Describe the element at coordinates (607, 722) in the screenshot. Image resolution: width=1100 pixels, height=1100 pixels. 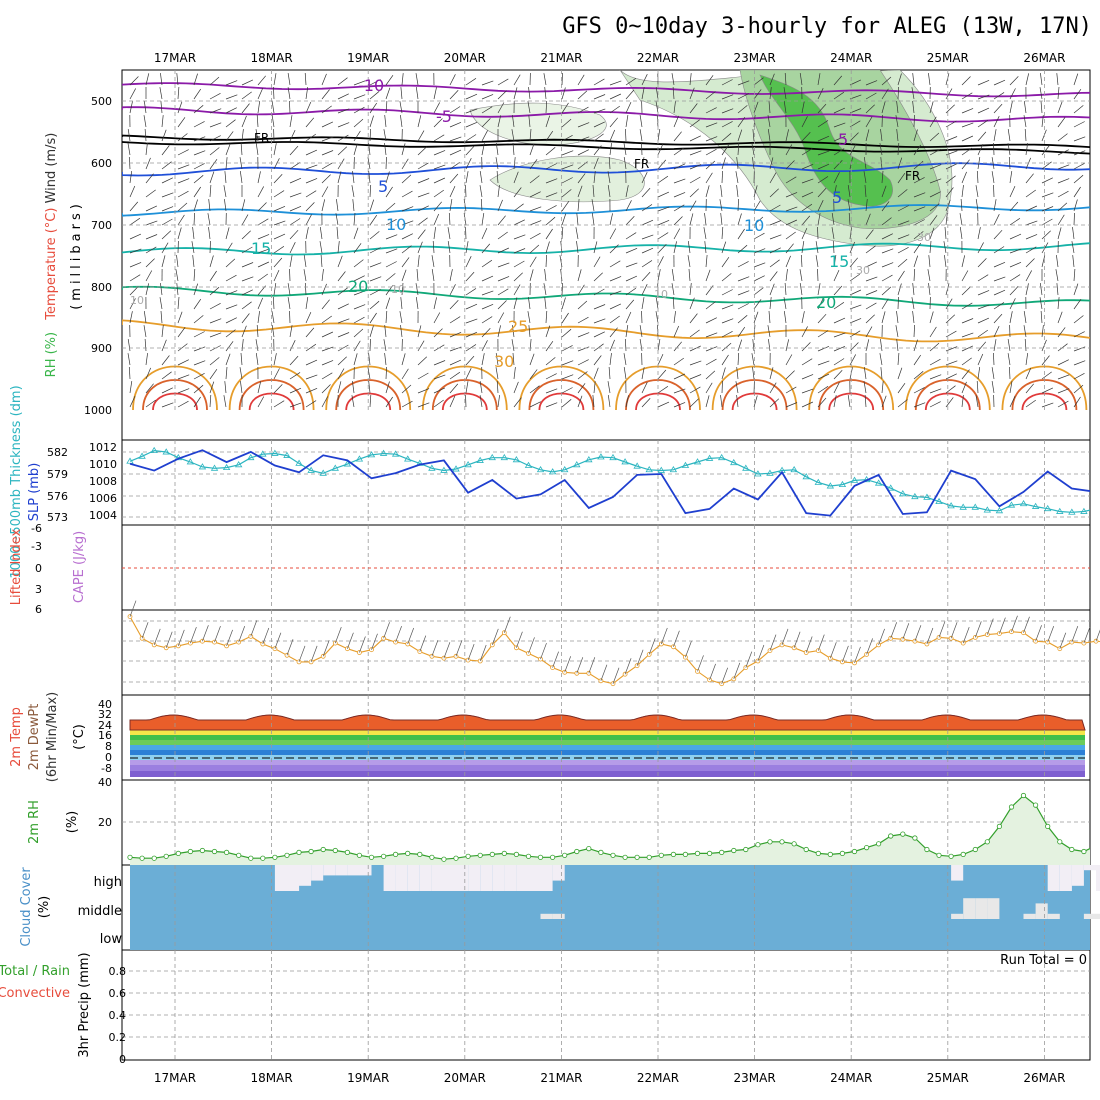
I see `temp-outline` at that location.